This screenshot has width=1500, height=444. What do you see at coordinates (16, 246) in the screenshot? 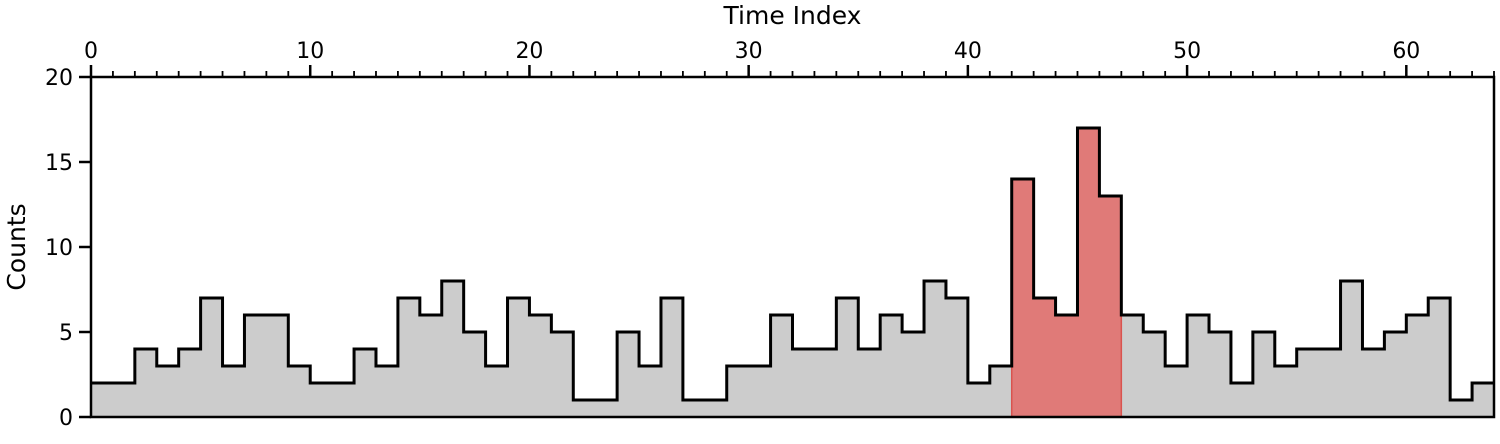
I see `y-axis-title: Counts` at bounding box center [16, 246].